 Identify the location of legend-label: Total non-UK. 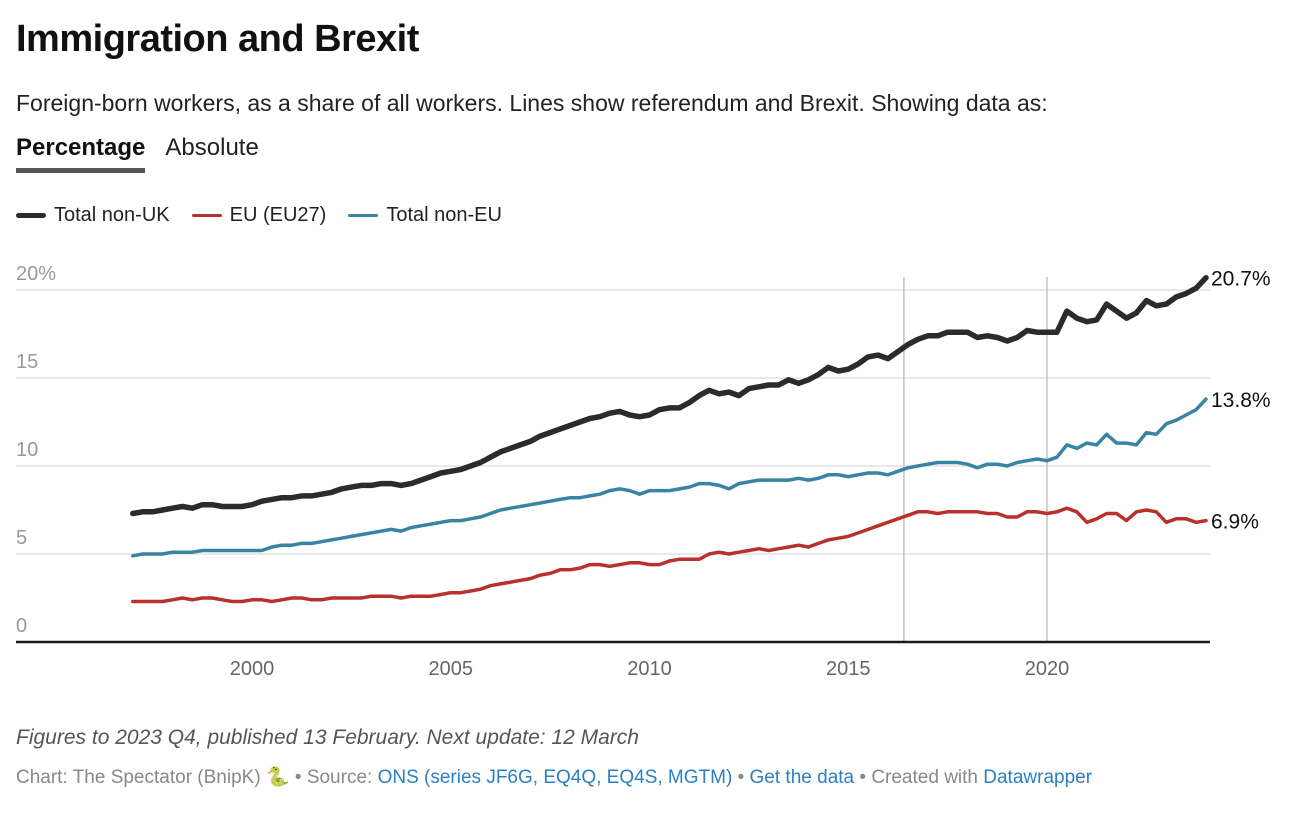
(112, 215).